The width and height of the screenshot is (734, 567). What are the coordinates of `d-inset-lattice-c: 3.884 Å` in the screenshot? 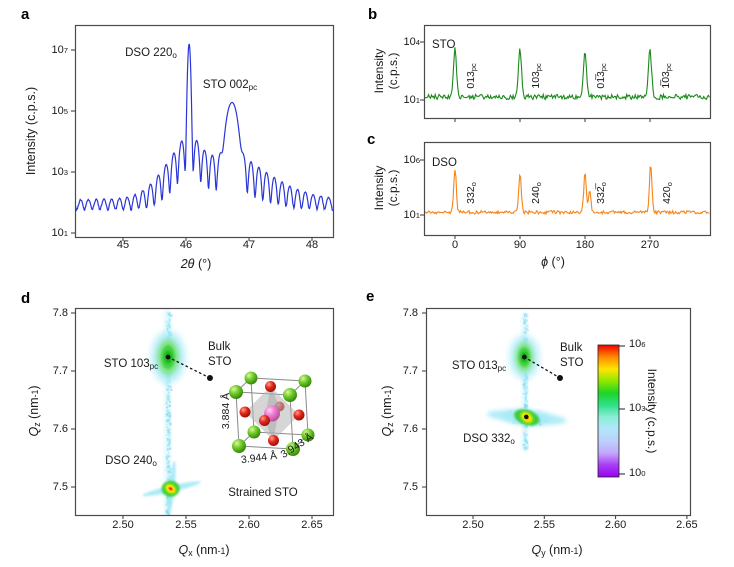 It's located at (226, 411).